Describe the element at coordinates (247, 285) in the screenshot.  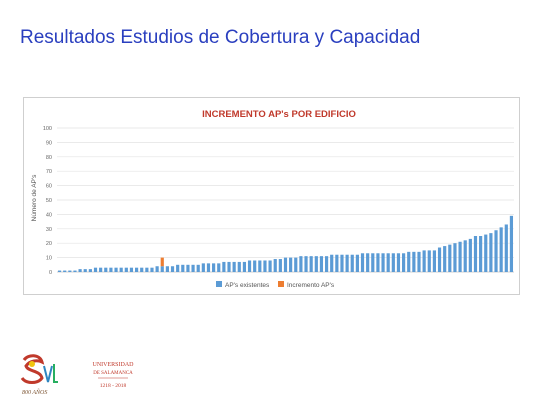
I see `legend-label-existing: AP's existentes` at that location.